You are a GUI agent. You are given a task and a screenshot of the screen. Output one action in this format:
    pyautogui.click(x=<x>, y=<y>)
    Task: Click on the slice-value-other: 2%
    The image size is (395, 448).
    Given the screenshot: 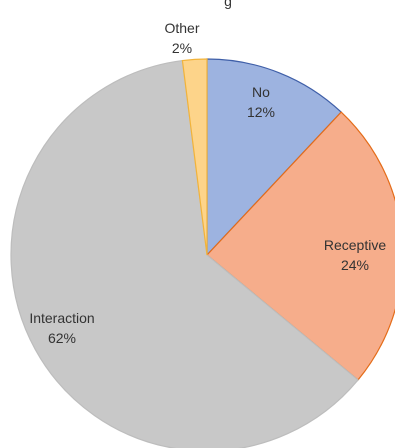 What is the action you would take?
    pyautogui.click(x=182, y=48)
    